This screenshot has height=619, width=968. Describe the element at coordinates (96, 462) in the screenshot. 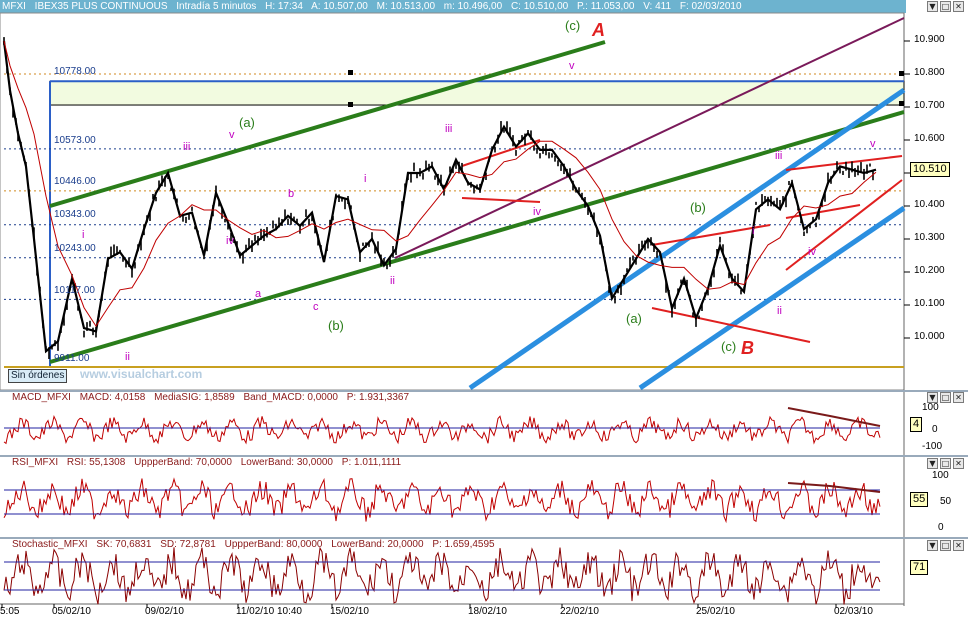

I see `rsi-value: RSI: 55,1308` at that location.